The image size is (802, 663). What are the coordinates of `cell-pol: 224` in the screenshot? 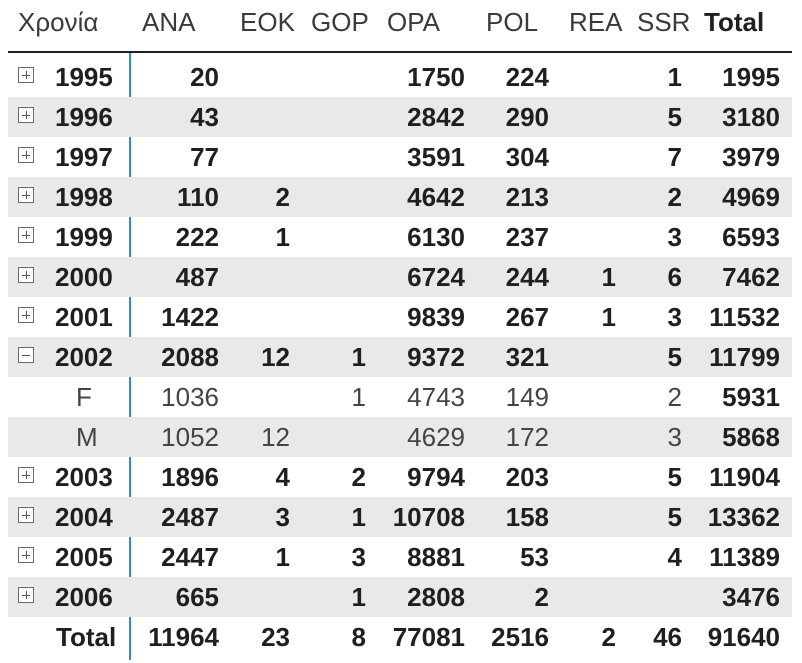 It's located at (527, 77).